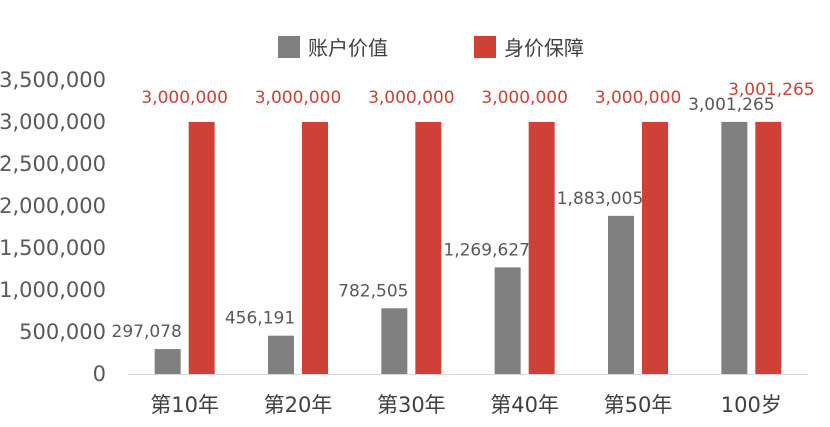 The image size is (830, 427). What do you see at coordinates (524, 98) in the screenshot?
I see `data-label-protection-3: 3,000,000` at bounding box center [524, 98].